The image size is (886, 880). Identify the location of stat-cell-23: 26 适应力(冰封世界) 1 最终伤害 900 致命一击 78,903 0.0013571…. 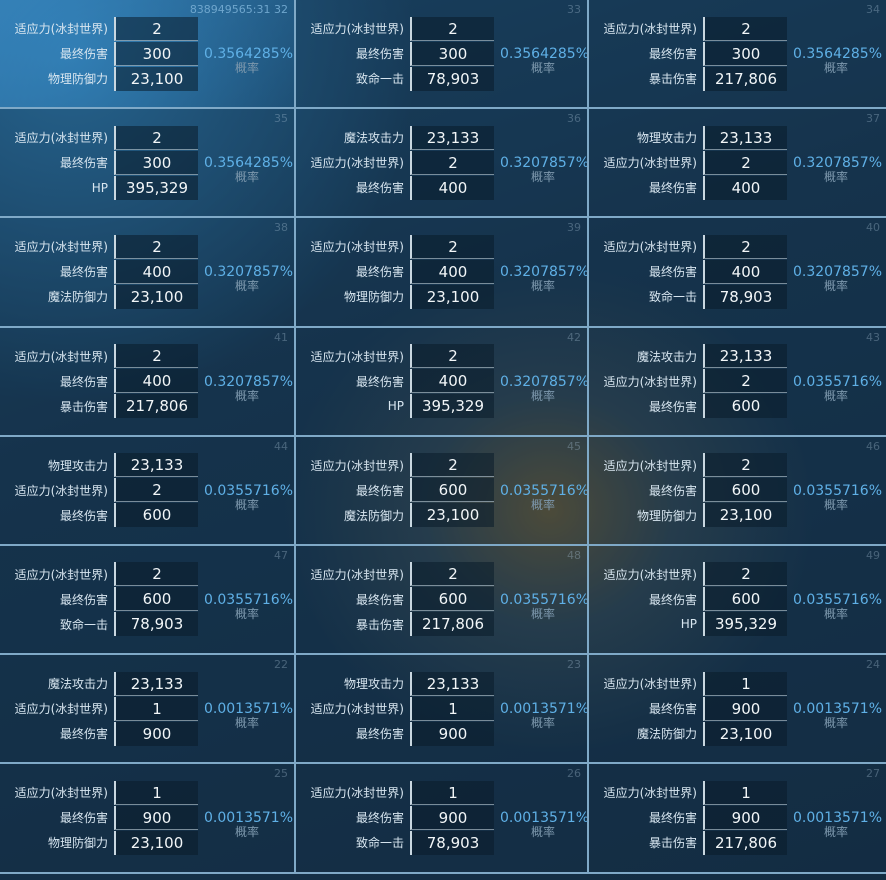
(442, 819).